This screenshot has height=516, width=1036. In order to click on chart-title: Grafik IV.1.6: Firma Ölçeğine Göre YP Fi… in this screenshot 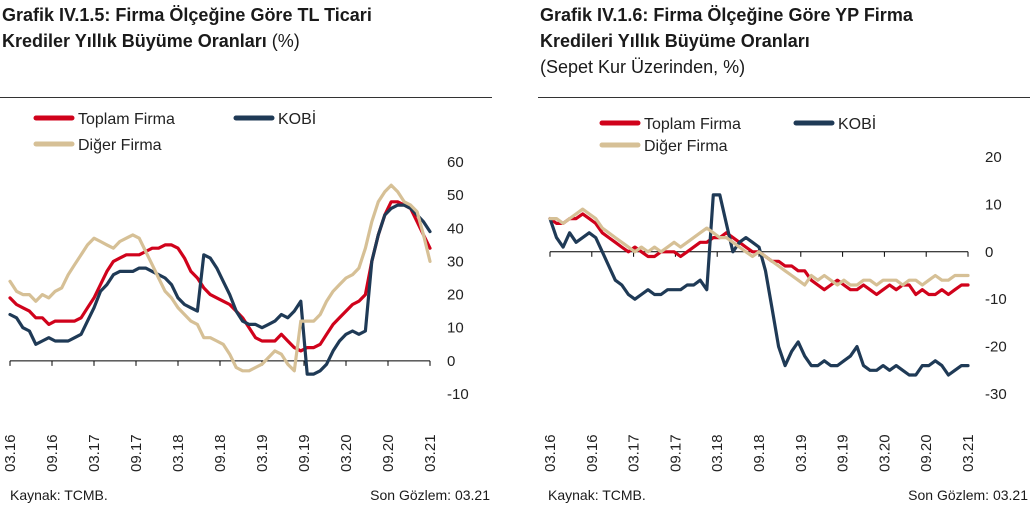, I will do `click(785, 41)`.